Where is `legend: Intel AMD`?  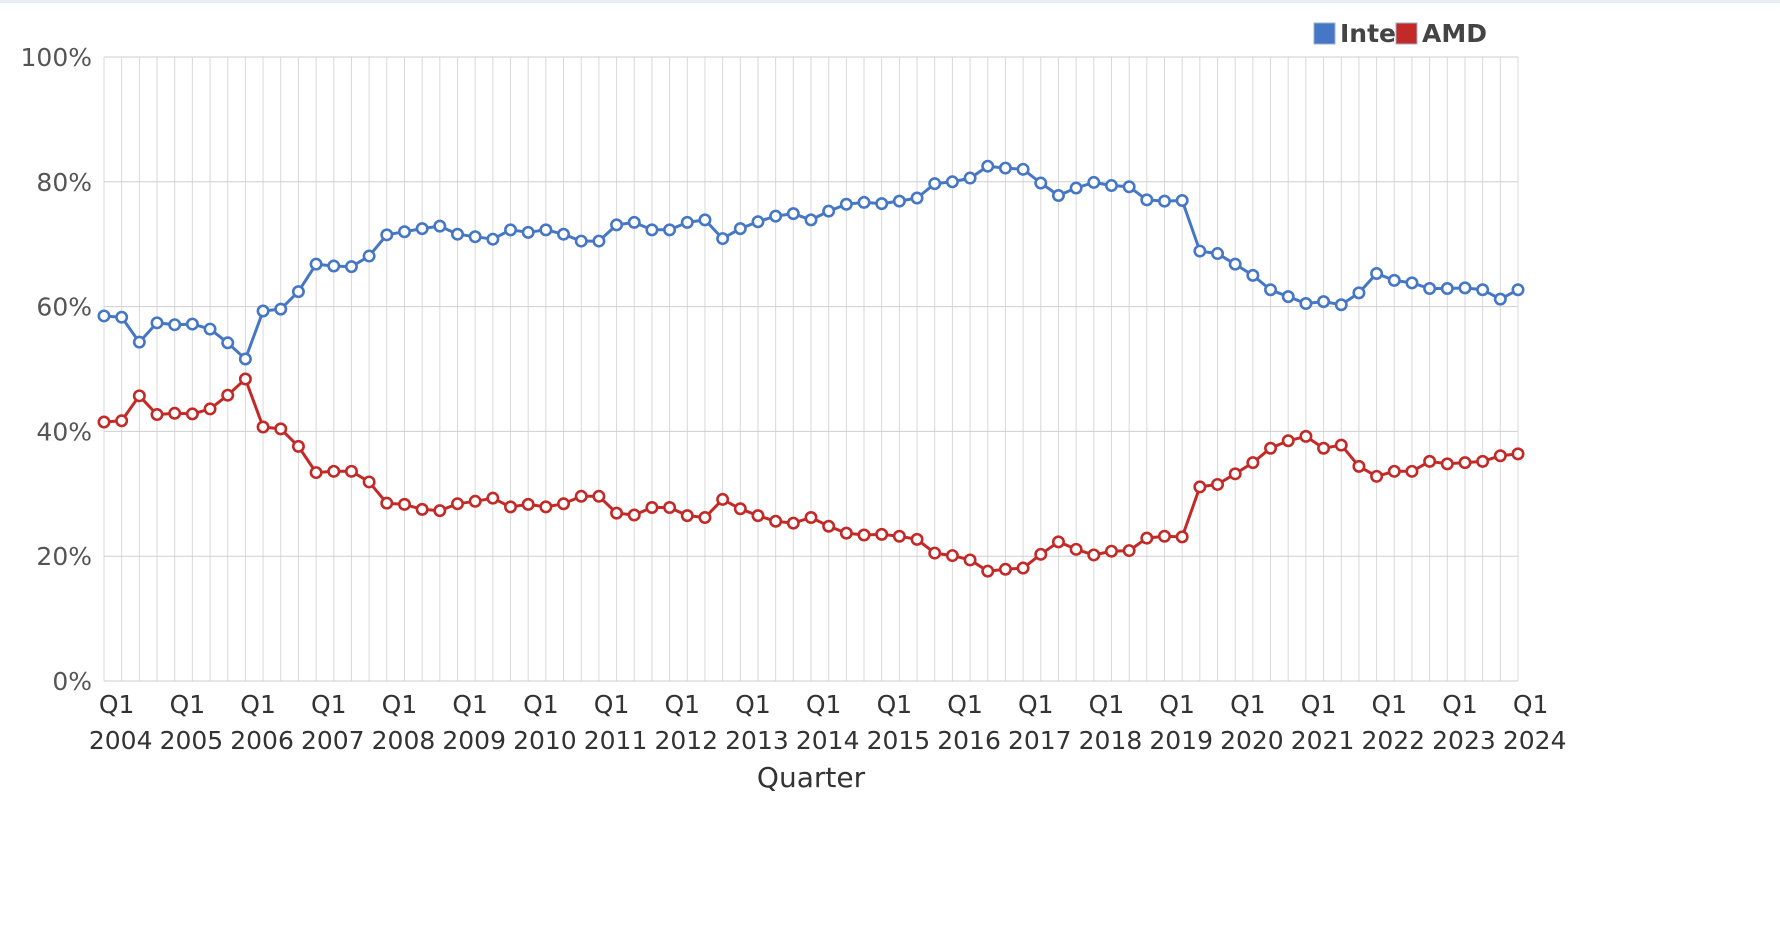
legend: Intel AMD is located at coordinates (1400, 33).